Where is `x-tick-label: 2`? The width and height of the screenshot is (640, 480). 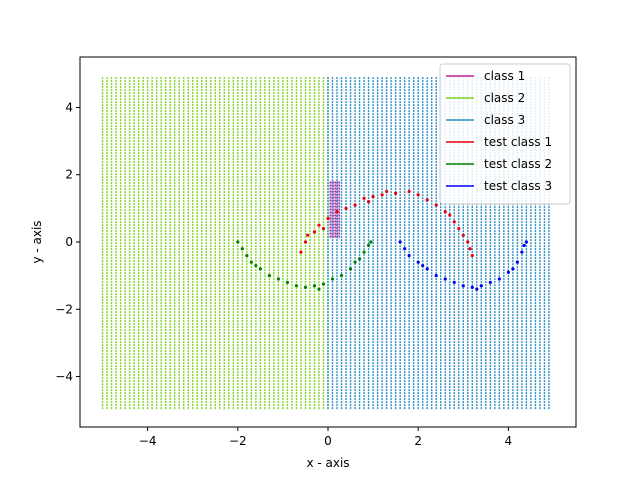 x-tick-label: 2 is located at coordinates (418, 441).